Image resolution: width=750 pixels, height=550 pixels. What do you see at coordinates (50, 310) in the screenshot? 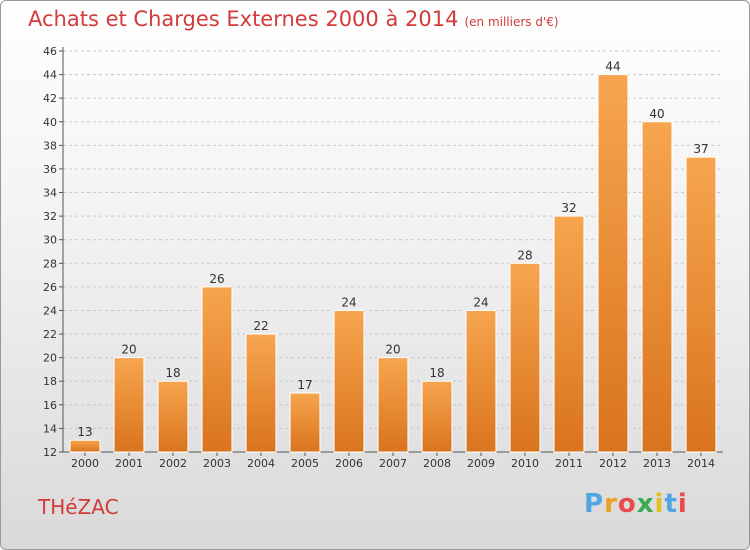
I see `y-tick-label: 24` at bounding box center [50, 310].